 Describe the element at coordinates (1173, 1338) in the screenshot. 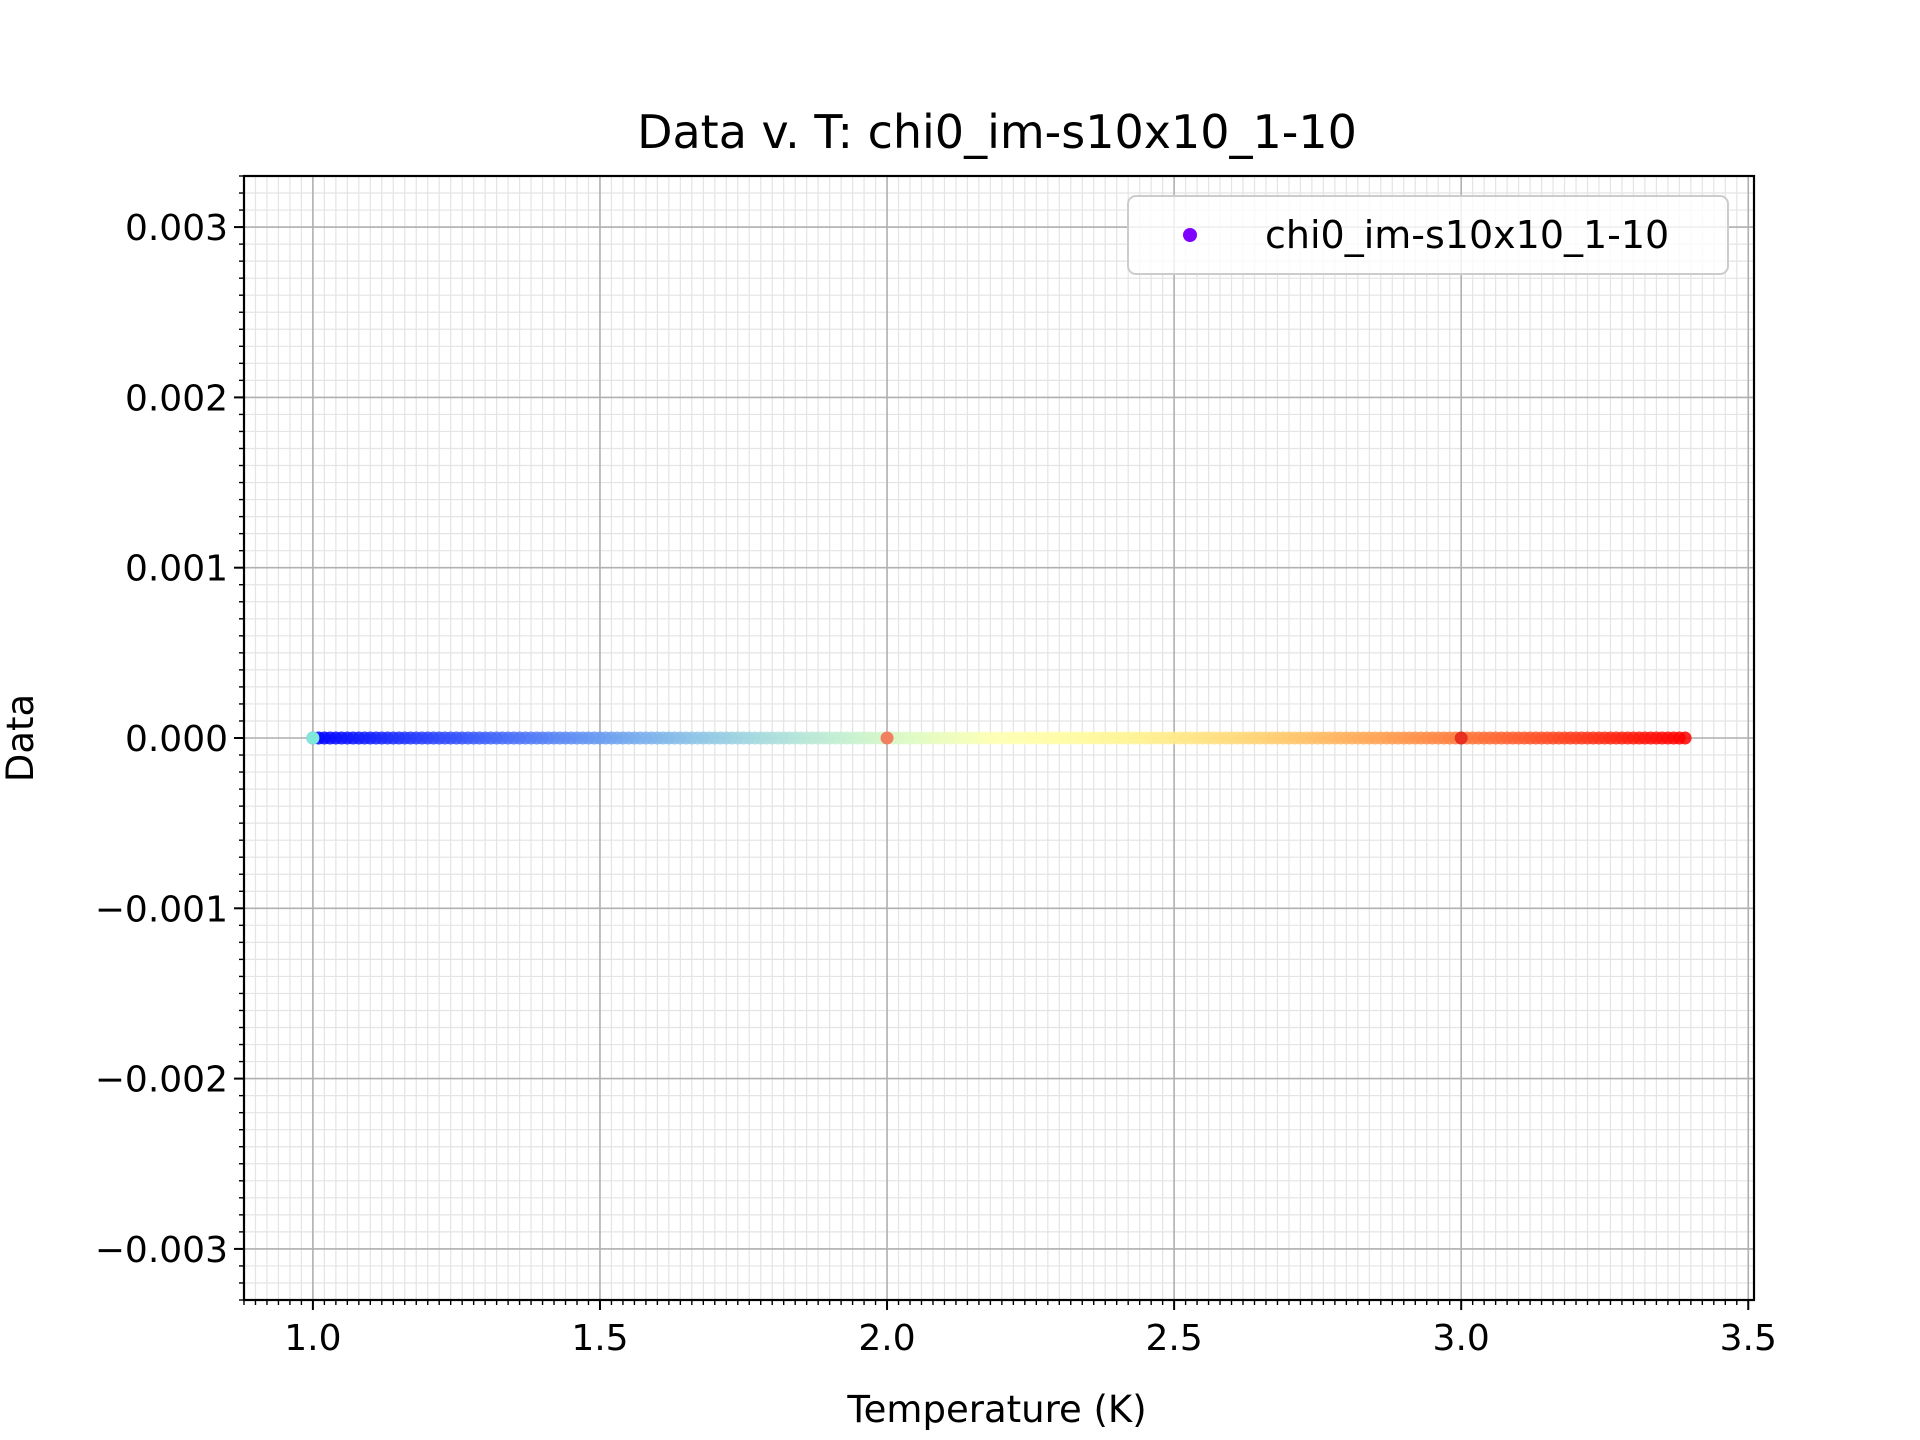

I see `x-tick-label: 2.5` at that location.